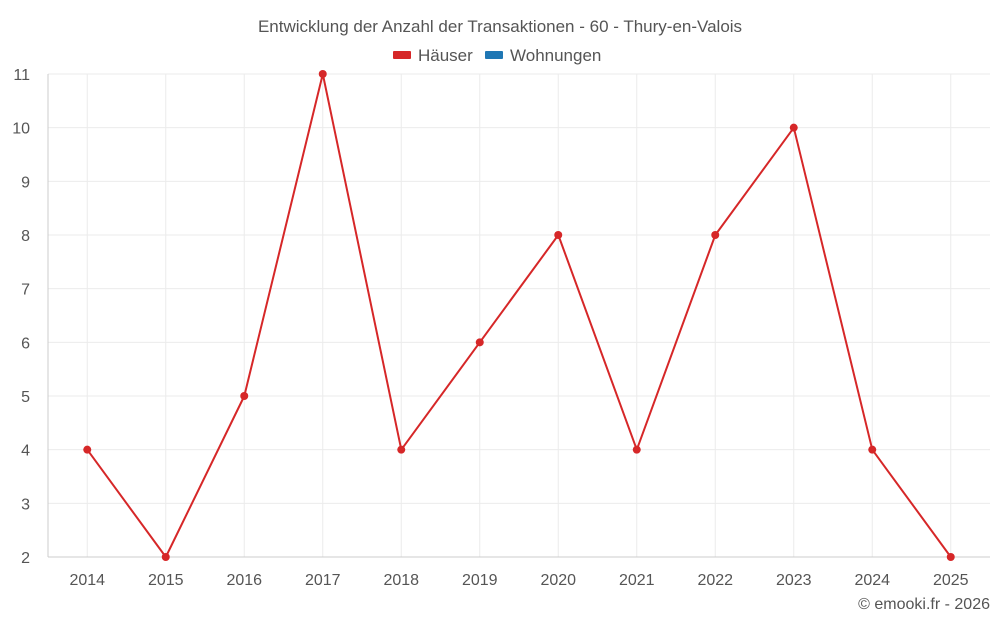 This screenshot has width=1000, height=625. Describe the element at coordinates (494, 55) in the screenshot. I see `legend-swatch-wohnungen` at that location.